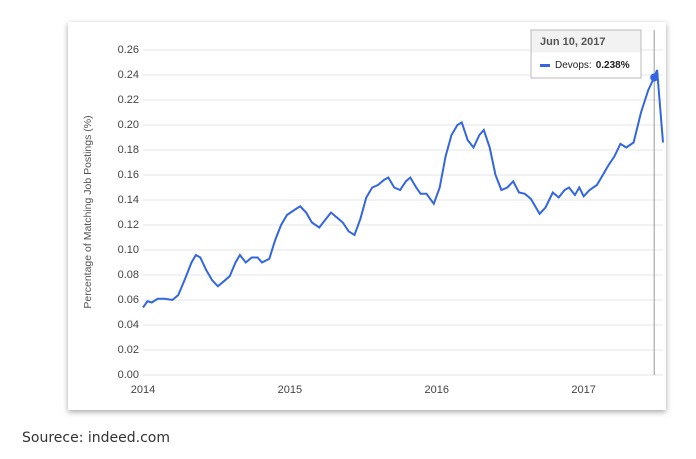  What do you see at coordinates (583, 390) in the screenshot?
I see `x-tick-label: 2017` at bounding box center [583, 390].